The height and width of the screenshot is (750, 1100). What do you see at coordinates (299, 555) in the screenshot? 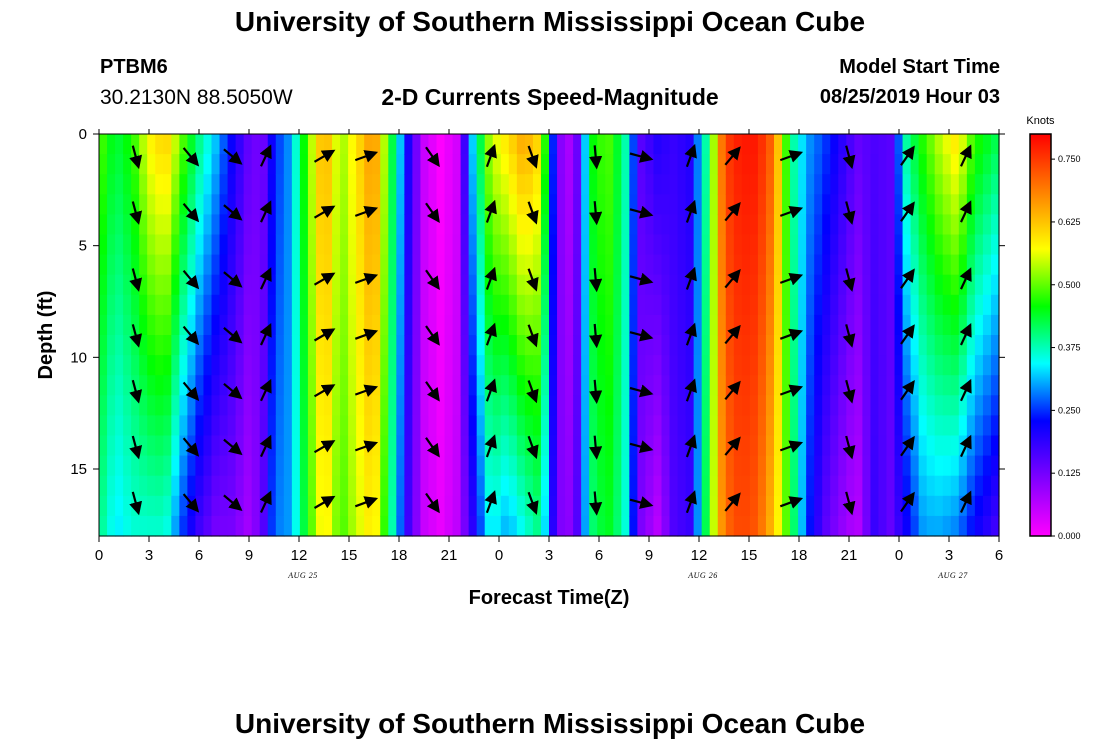
I see `x-tick-label: 12` at bounding box center [299, 555].